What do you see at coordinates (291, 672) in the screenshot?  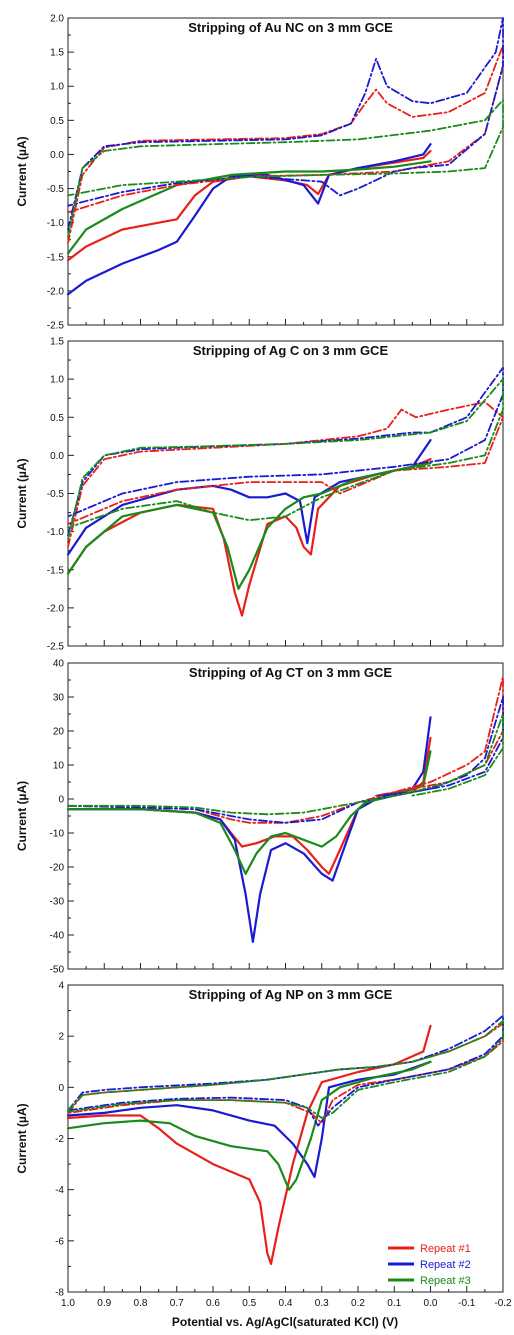 I see `panel-title: Stripping of Ag CT on 3 mm GCE` at bounding box center [291, 672].